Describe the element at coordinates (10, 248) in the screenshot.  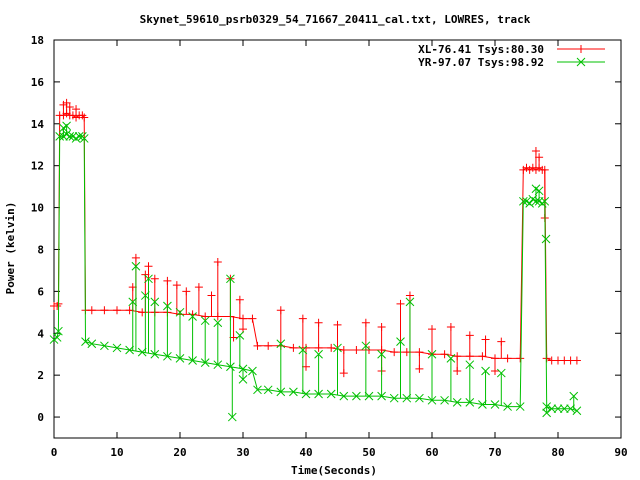
I see `y-axis-label: Power (kelvin)` at that location.